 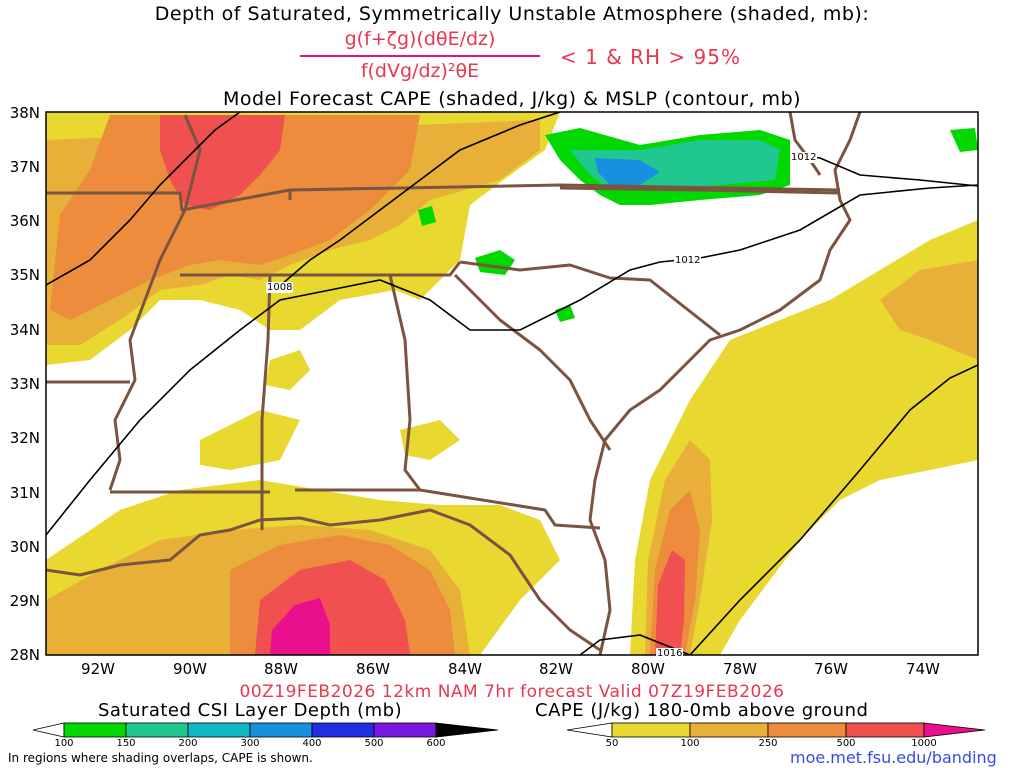 What do you see at coordinates (126, 743) in the screenshot?
I see `csi-tick-150: 150` at bounding box center [126, 743].